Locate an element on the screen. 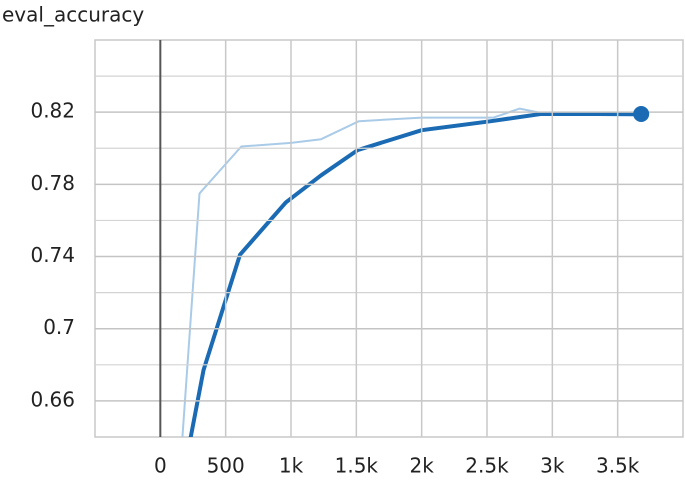 The height and width of the screenshot is (485, 685). y-tick-label: 0.82 is located at coordinates (52, 111).